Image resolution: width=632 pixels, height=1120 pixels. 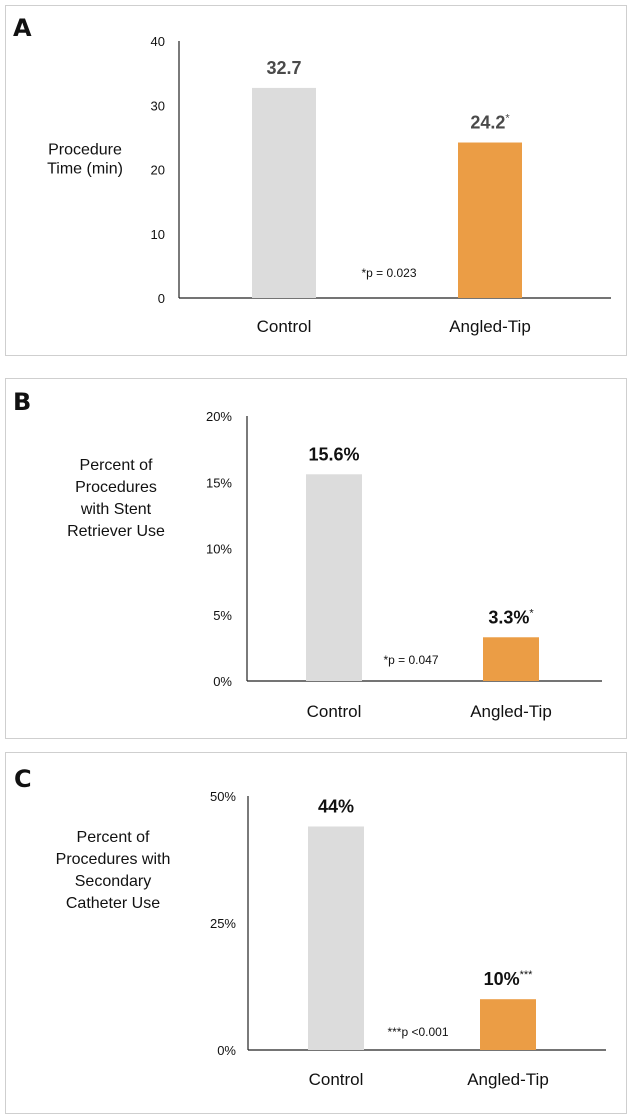 I want to click on y-tick-label: 20%, so click(x=219, y=416).